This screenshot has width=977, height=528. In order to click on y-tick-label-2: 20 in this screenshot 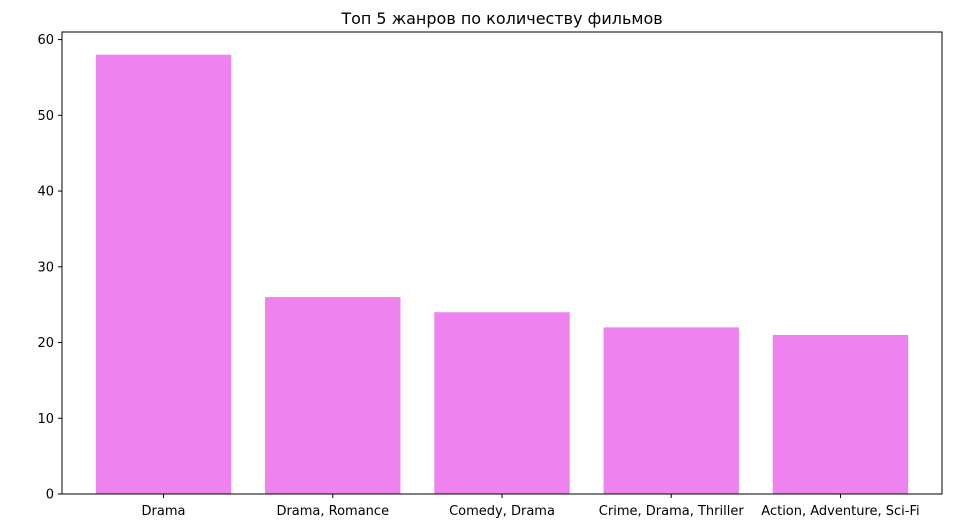, I will do `click(45, 343)`.